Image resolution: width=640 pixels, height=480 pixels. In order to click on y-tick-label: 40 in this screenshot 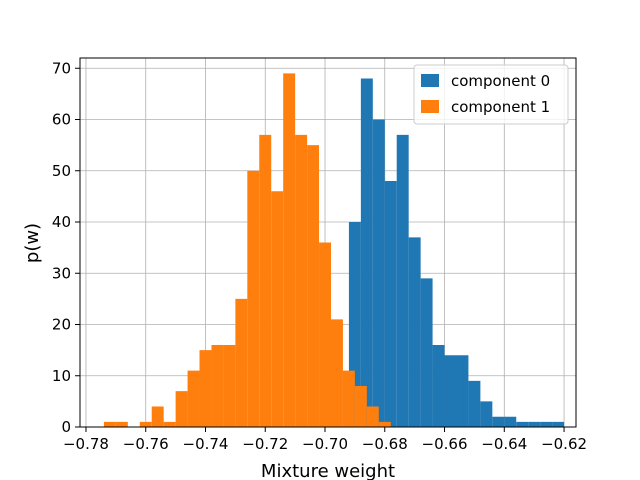, I will do `click(61, 222)`.